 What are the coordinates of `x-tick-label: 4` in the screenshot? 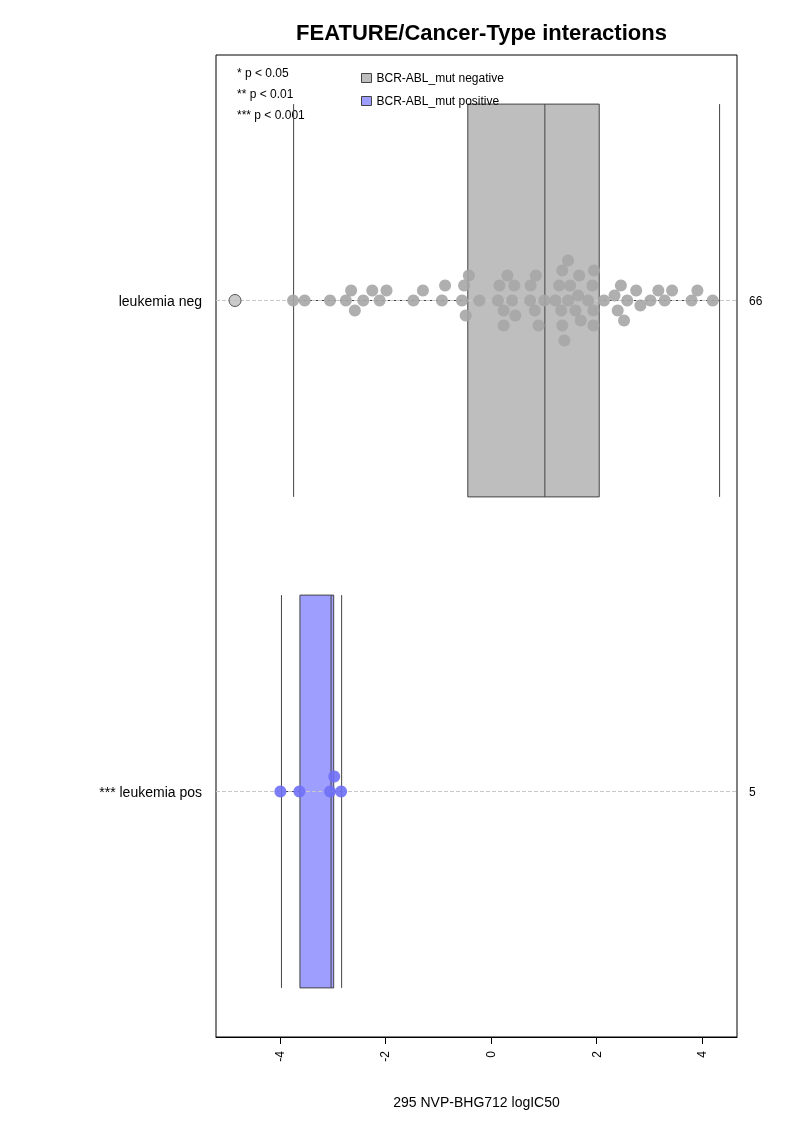 It's located at (702, 1054).